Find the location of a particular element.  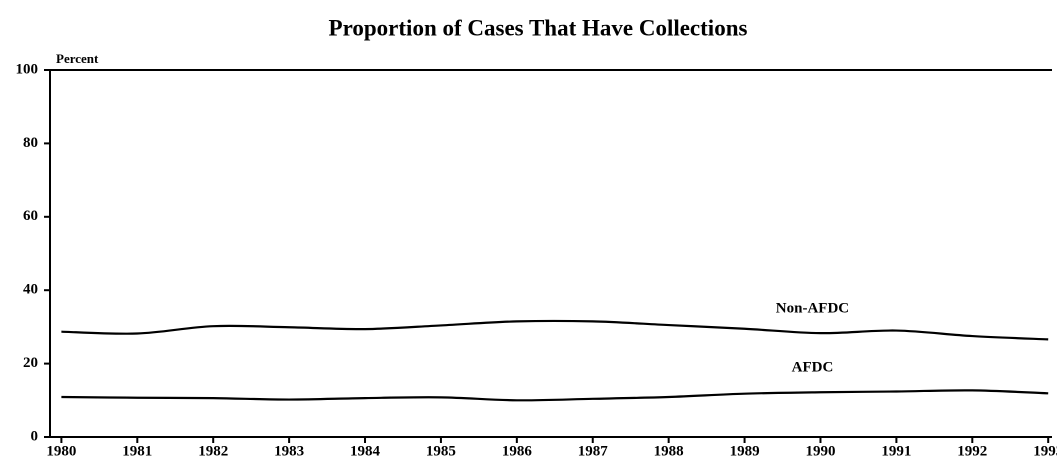

x-tick-label: 1980 is located at coordinates (61, 451).